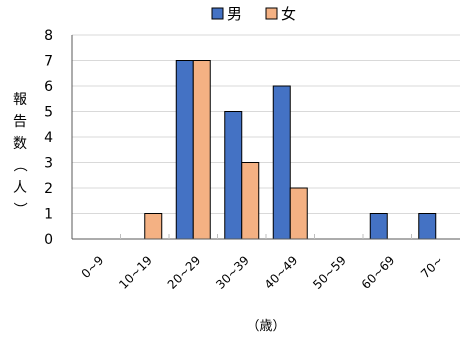 The image size is (462, 338). I want to click on bar-男-70~, so click(427, 226).